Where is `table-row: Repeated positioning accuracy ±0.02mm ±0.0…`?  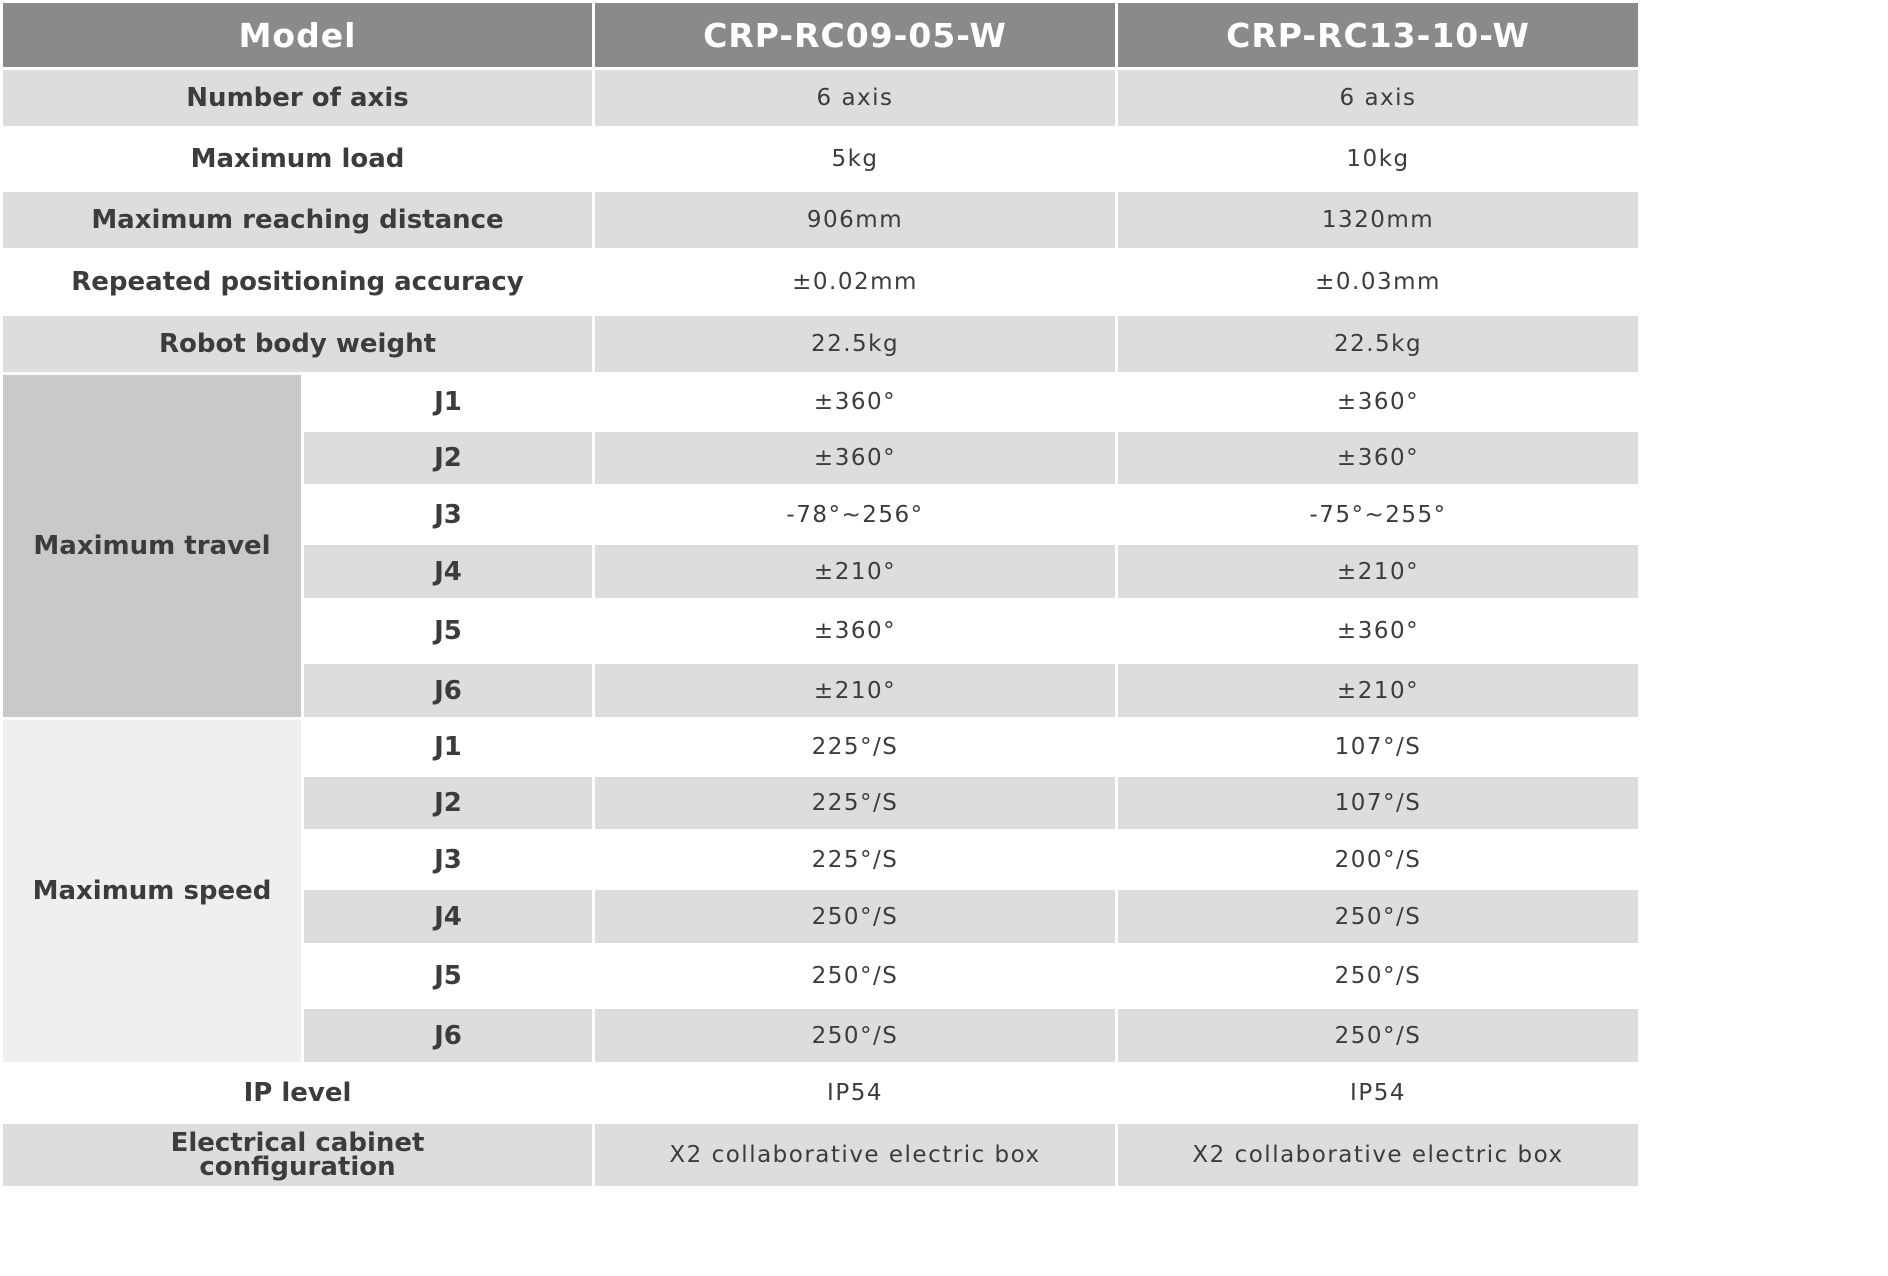 table-row: Repeated positioning accuracy ±0.02mm ±0.0… is located at coordinates (821, 282).